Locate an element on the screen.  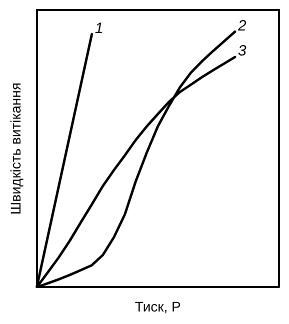
x-axis-title: Тиск, P is located at coordinates (157, 306).